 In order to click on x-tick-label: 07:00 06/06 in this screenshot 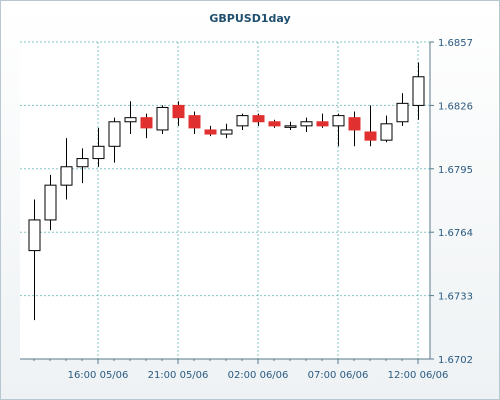, I will do `click(338, 375)`.